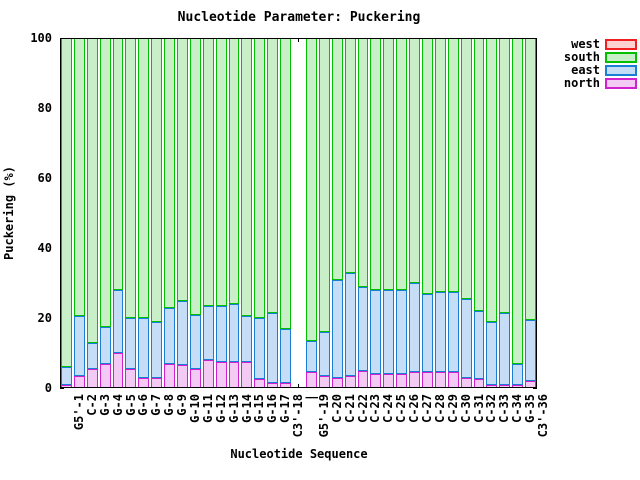  Describe the element at coordinates (543, 416) in the screenshot. I see `x-tick-label: C3'-36` at that location.